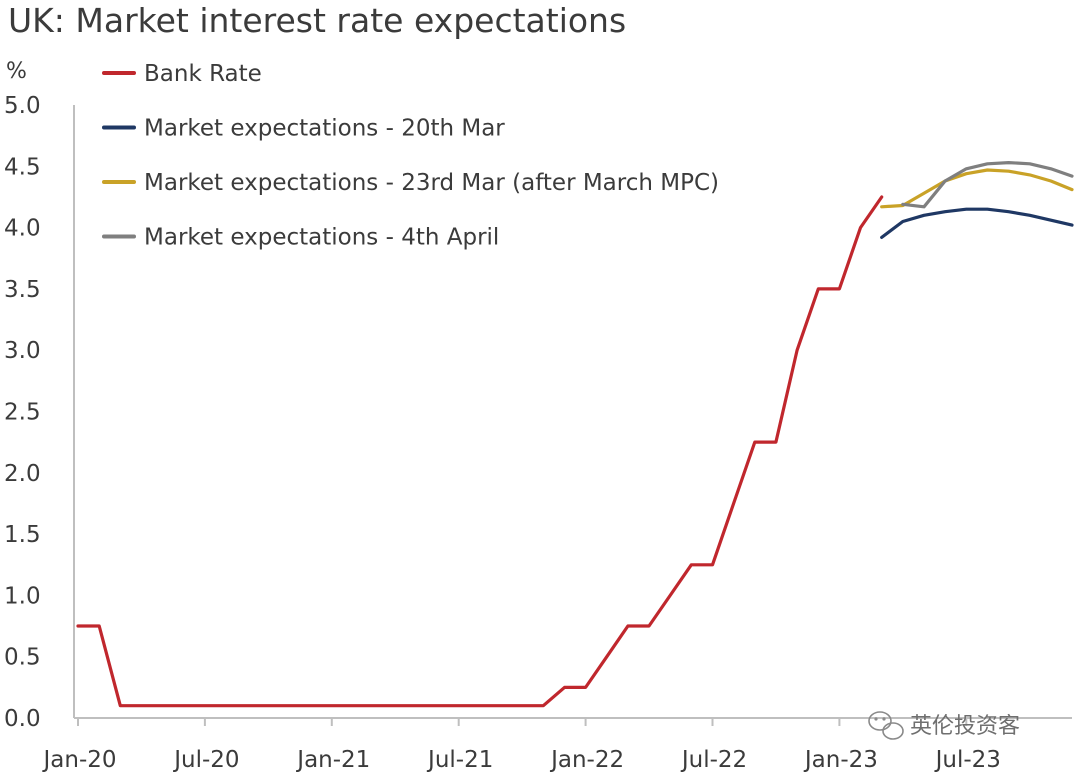 The width and height of the screenshot is (1080, 773). I want to click on x-tick-label: Jan-23, so click(840, 760).